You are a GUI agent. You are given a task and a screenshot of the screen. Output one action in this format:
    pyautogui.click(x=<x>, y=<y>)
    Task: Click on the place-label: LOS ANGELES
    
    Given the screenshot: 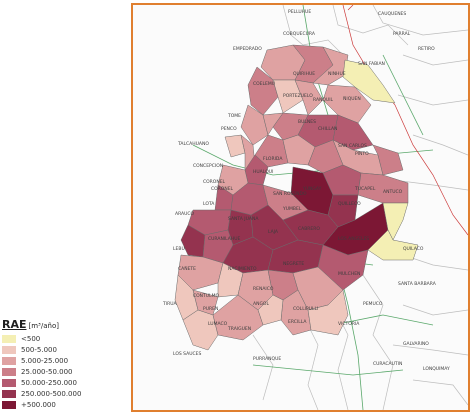 What is the action you would take?
    pyautogui.click(x=353, y=239)
    